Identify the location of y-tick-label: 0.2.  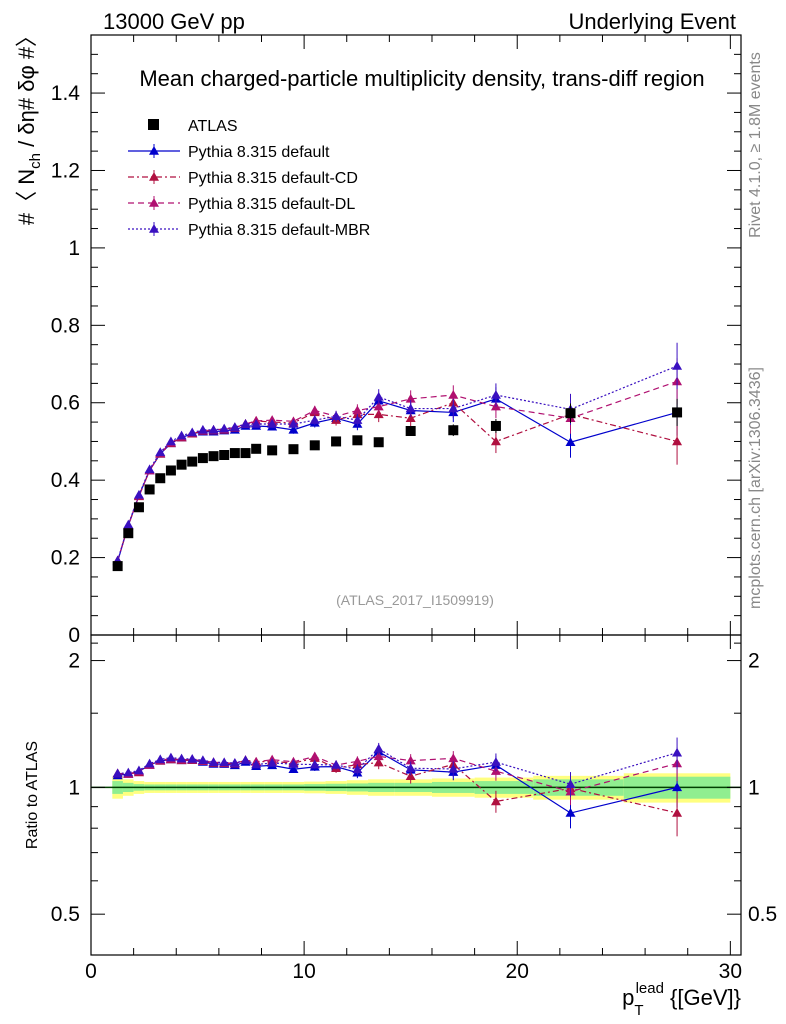
(65, 558).